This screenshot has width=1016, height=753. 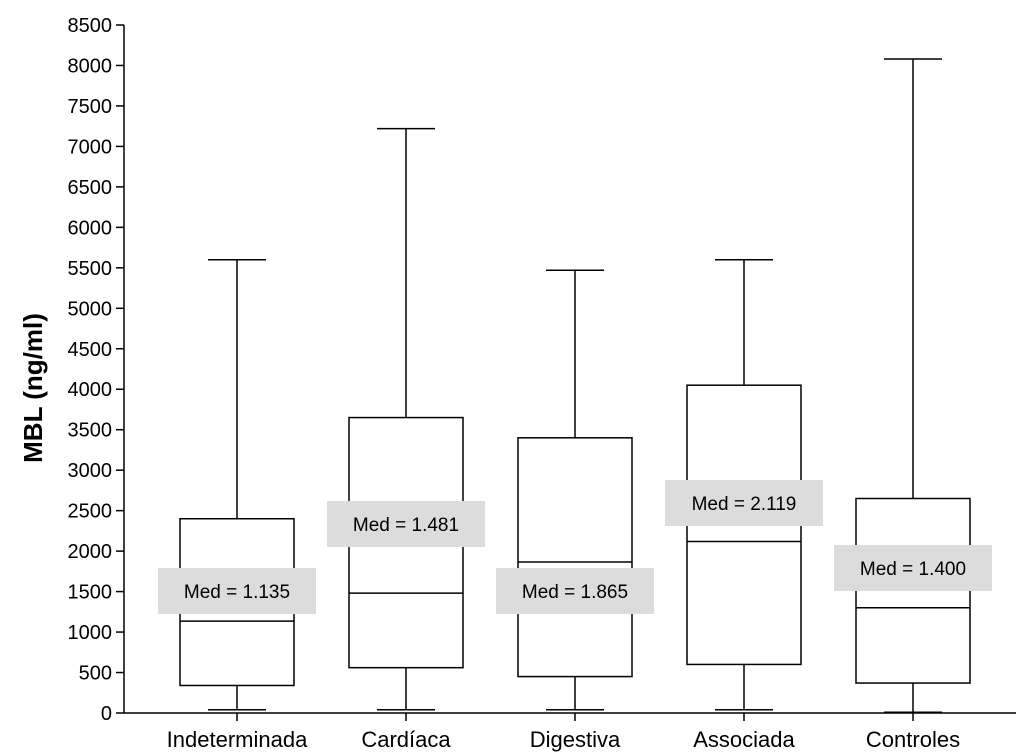 I want to click on median-label-text: Med = 1.865, so click(x=575, y=592).